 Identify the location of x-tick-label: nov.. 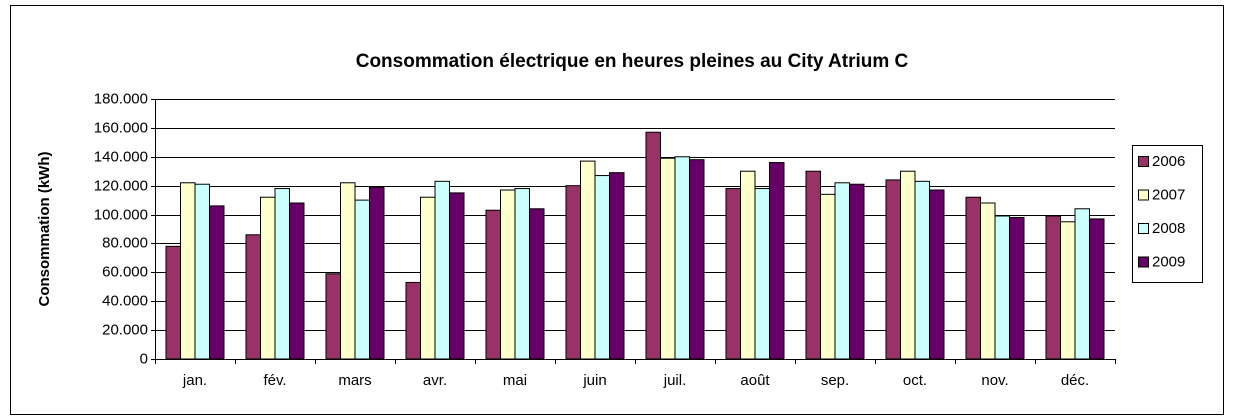
(994, 380).